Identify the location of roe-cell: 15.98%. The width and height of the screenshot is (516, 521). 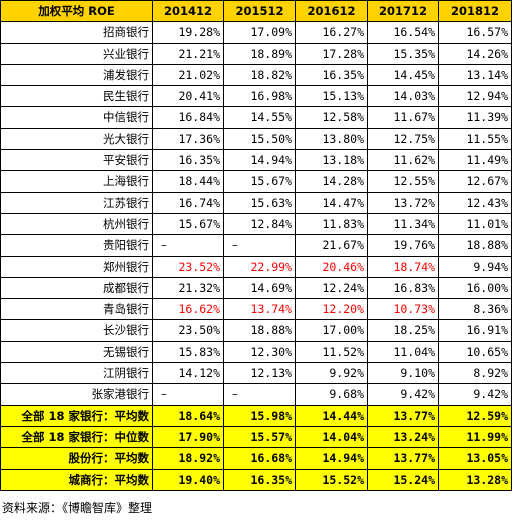
(259, 415).